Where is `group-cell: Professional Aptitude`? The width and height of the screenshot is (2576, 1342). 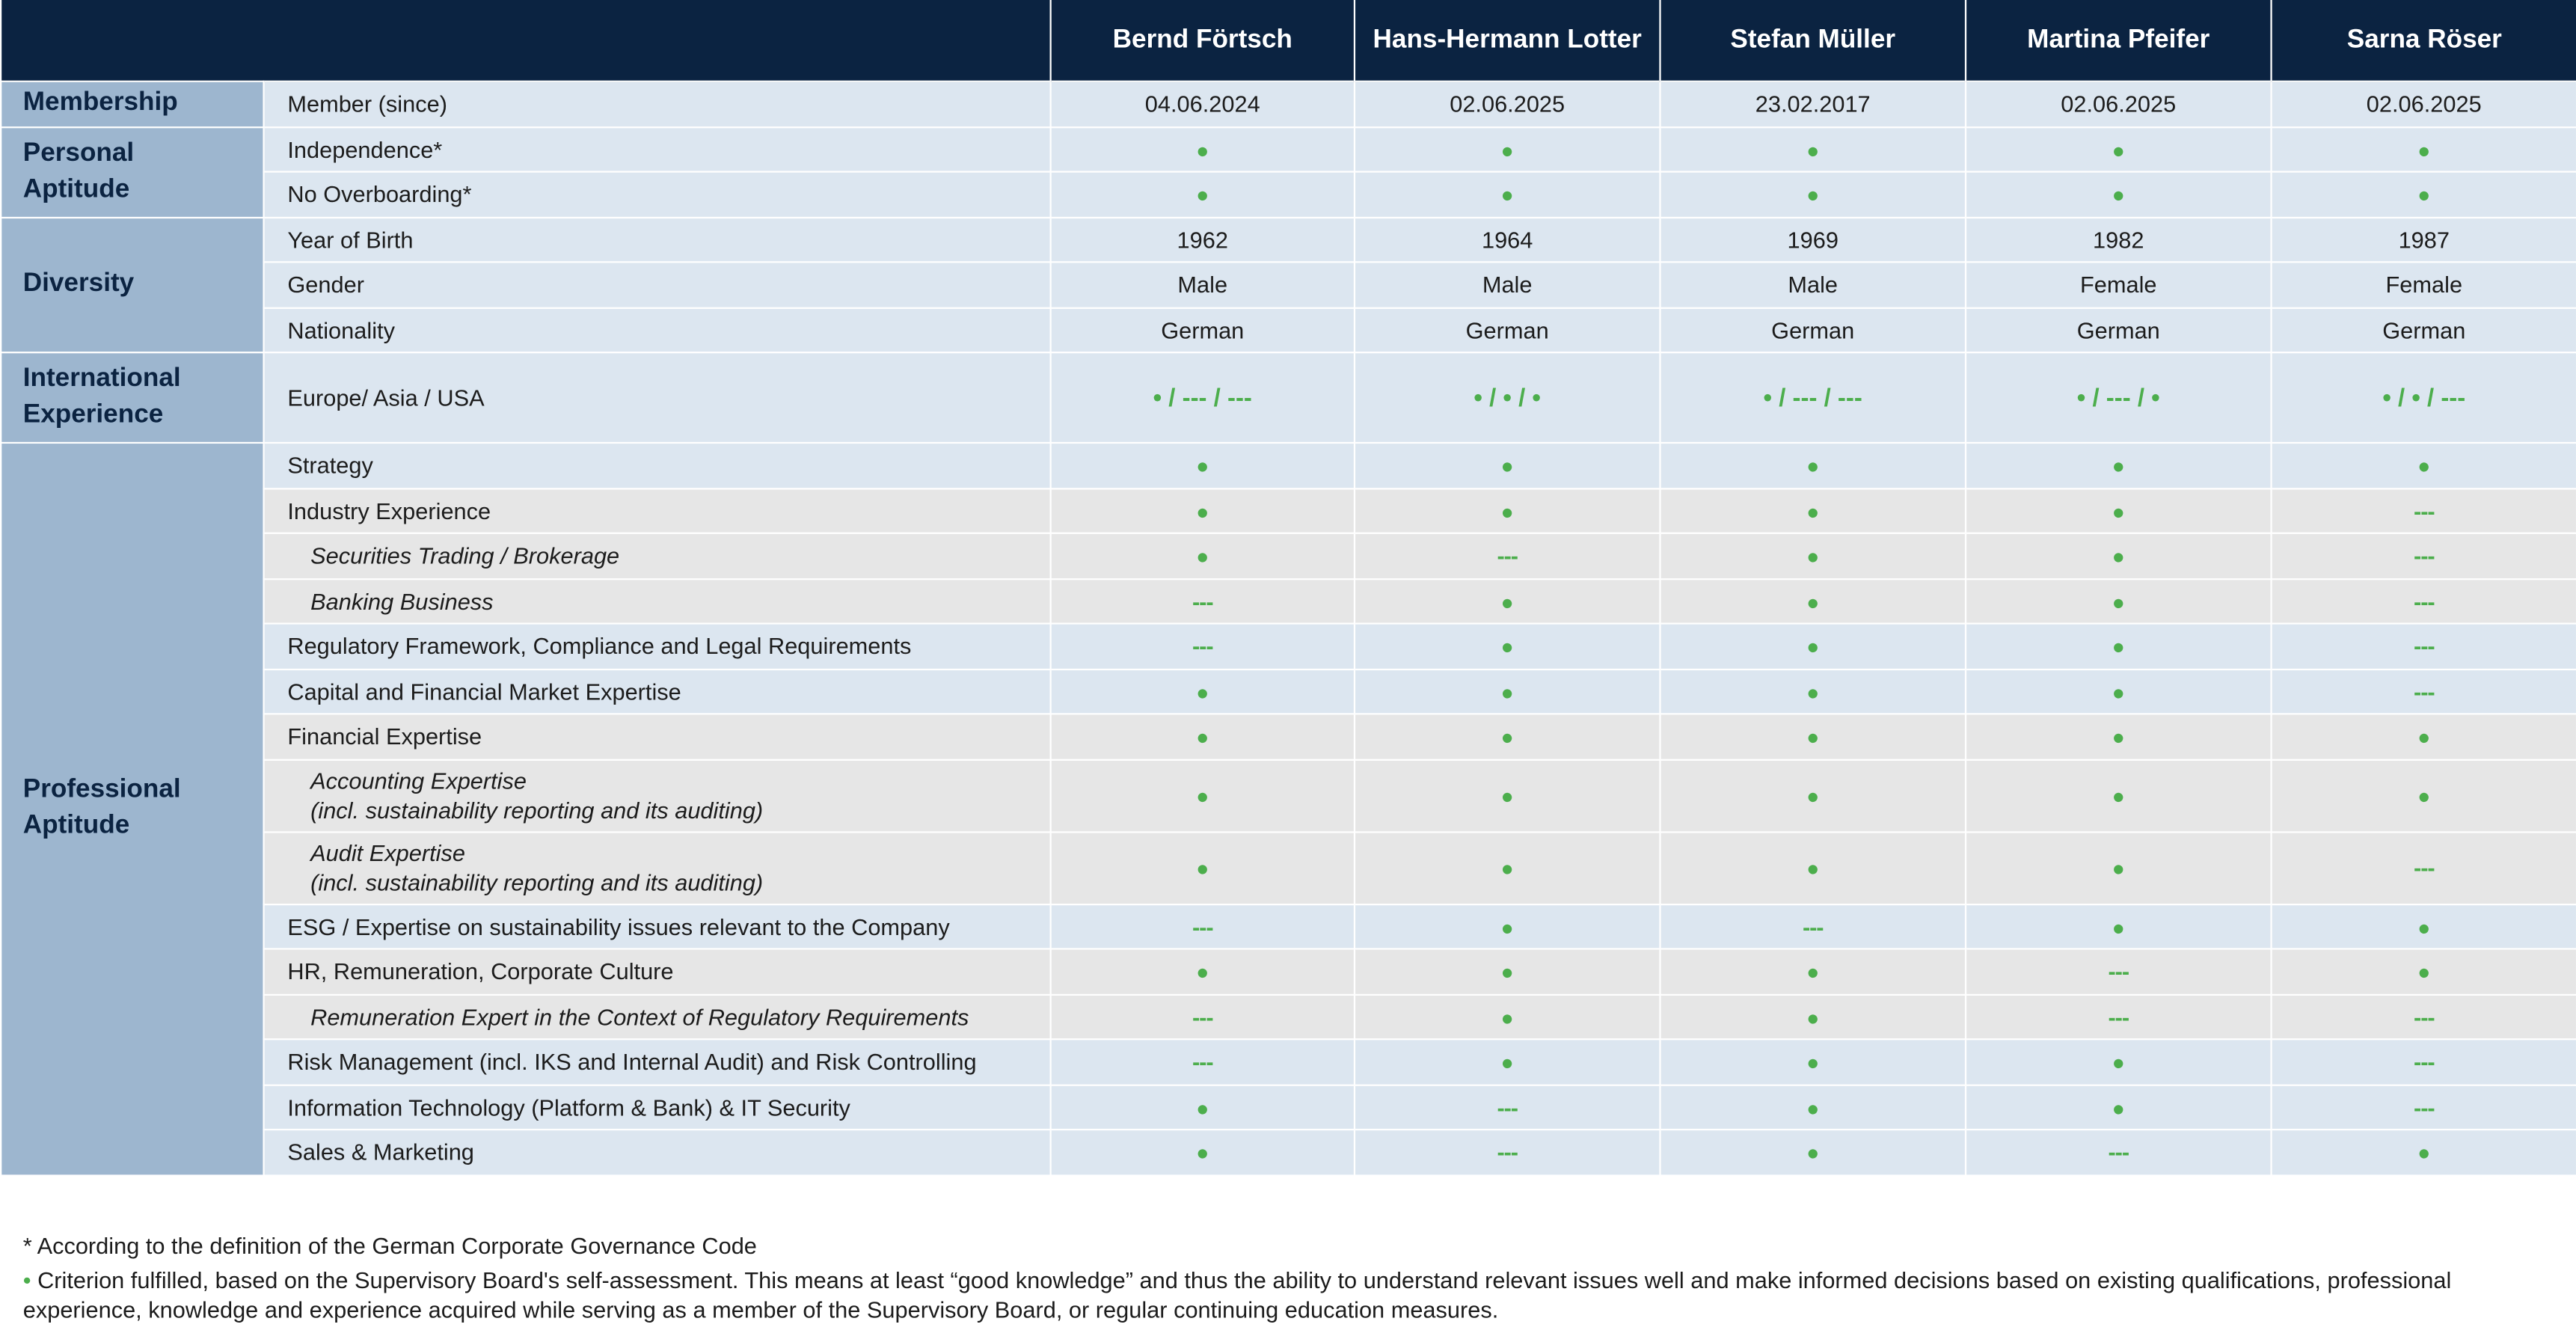
group-cell: Professional Aptitude is located at coordinates (132, 808).